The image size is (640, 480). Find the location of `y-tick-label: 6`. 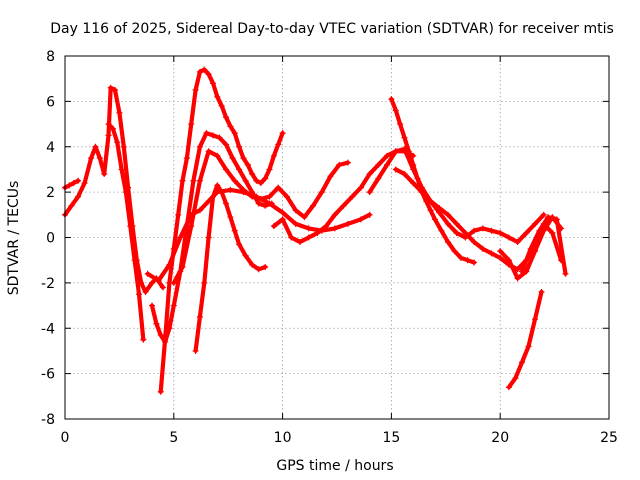

y-tick-label: 6 is located at coordinates (50, 102).